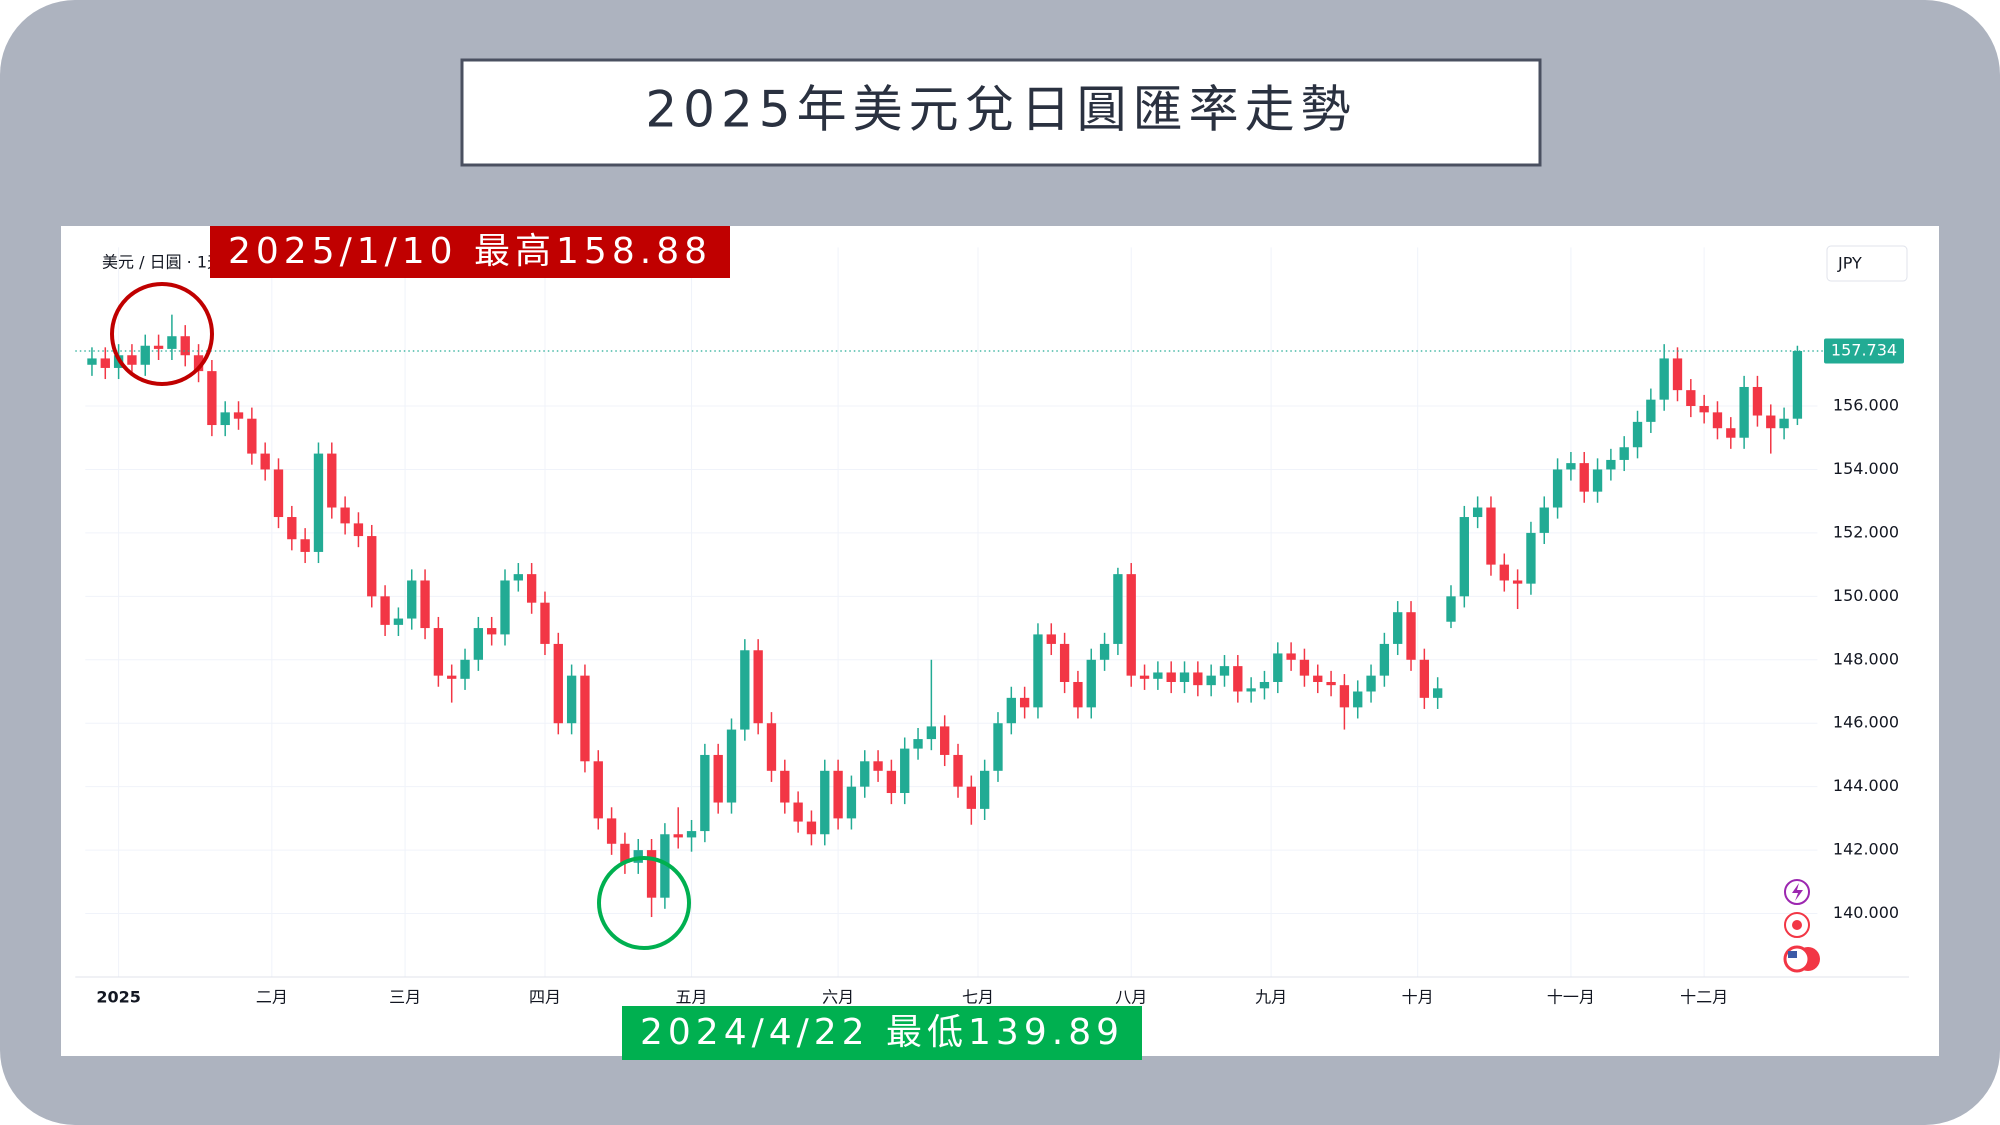 The image size is (2000, 1125). What do you see at coordinates (162, 334) in the screenshot?
I see `high-circle` at bounding box center [162, 334].